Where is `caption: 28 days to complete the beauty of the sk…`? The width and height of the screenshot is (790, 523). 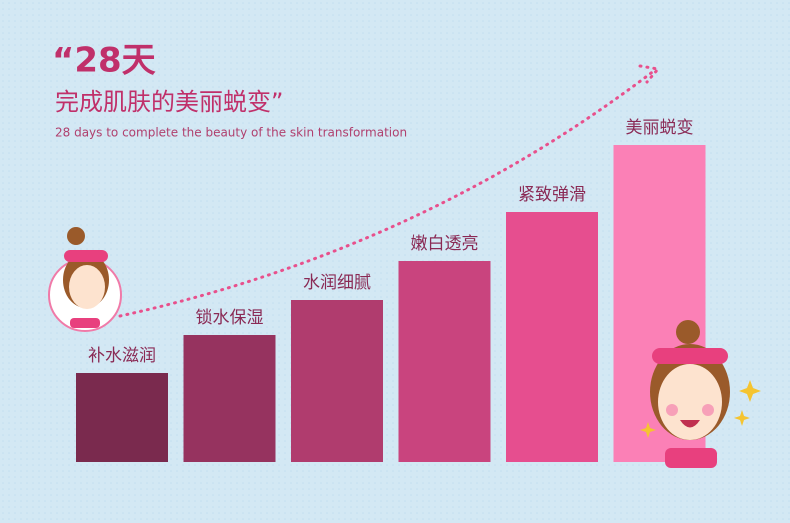
caption: 28 days to complete the beauty of the sk… is located at coordinates (231, 133).